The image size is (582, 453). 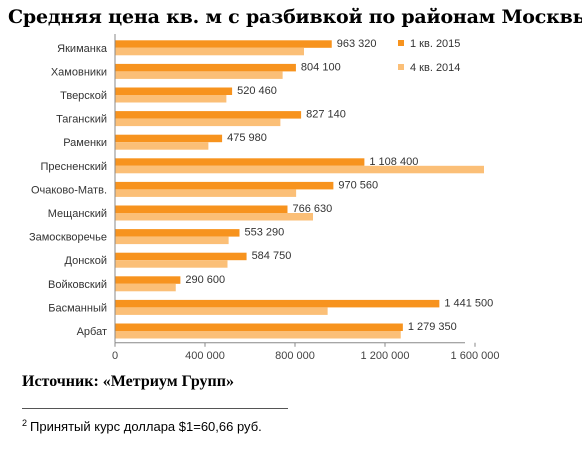 I want to click on category-label: Арбат, so click(x=92, y=332).